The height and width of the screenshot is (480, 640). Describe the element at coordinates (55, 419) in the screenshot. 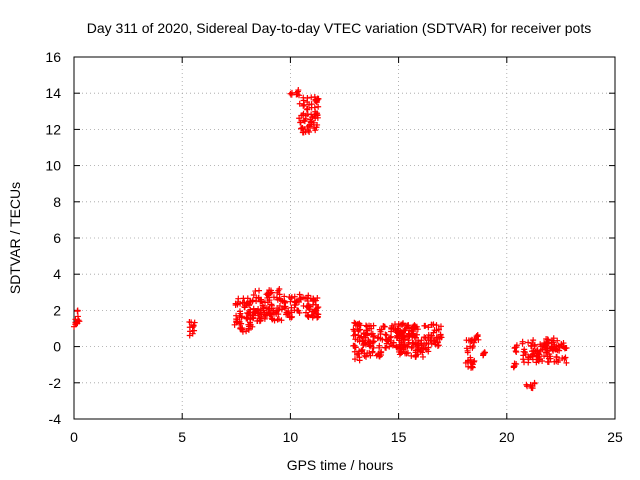

I see `y-tick-label: -4` at that location.